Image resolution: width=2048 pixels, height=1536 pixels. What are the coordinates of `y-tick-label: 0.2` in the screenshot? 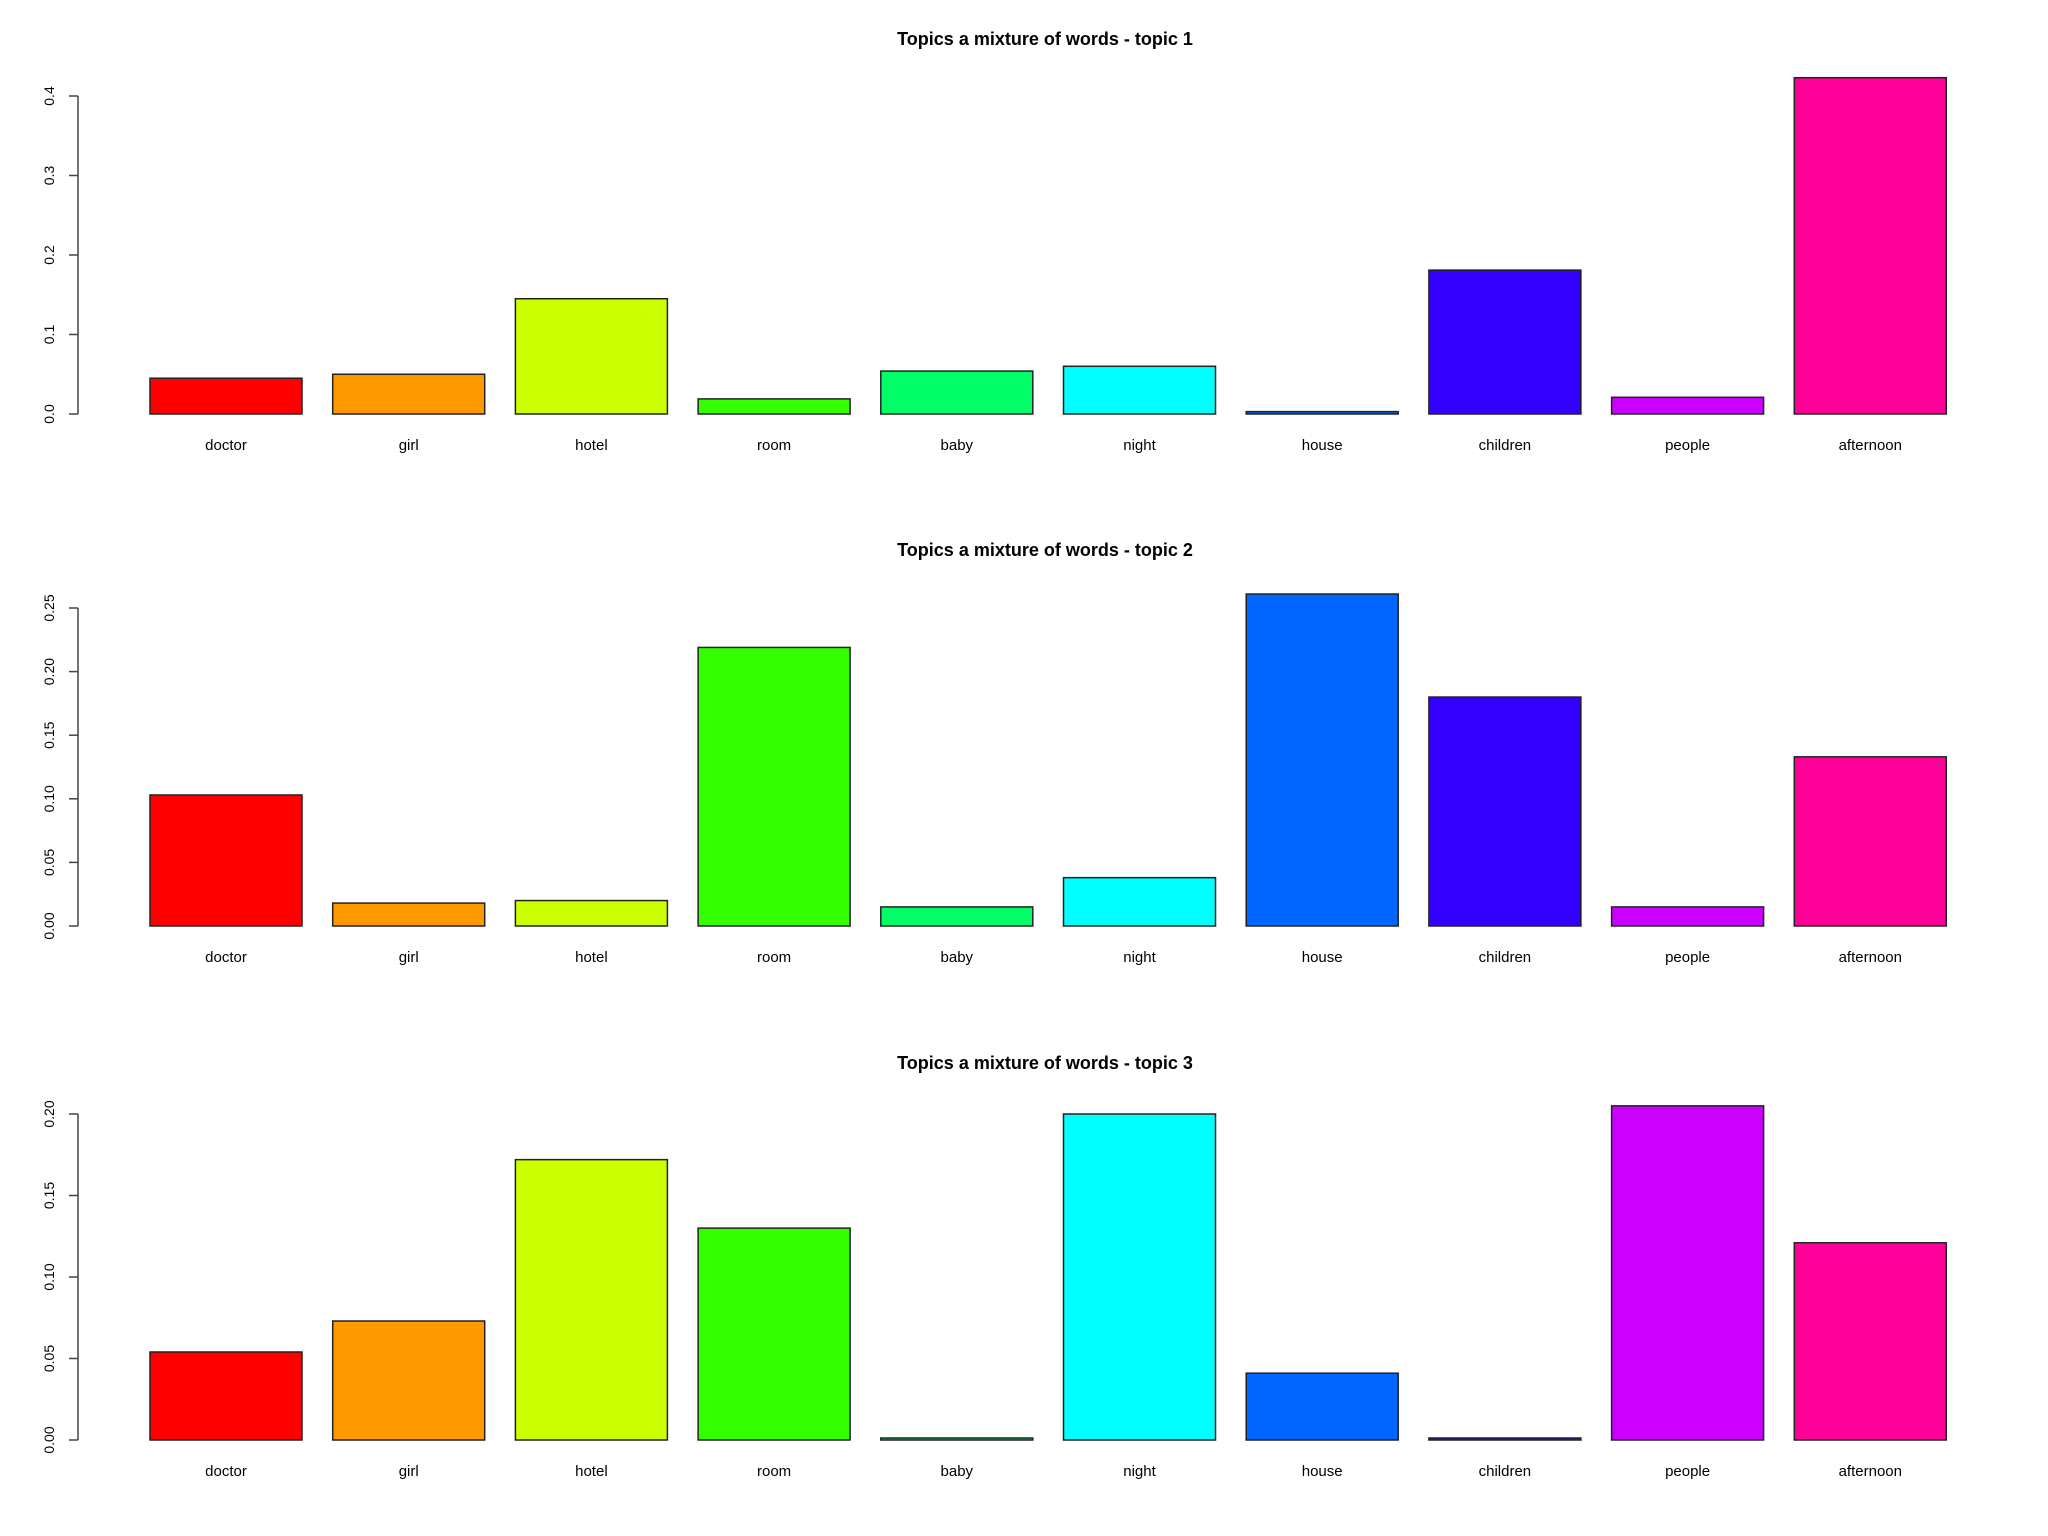 It's located at (49, 255).